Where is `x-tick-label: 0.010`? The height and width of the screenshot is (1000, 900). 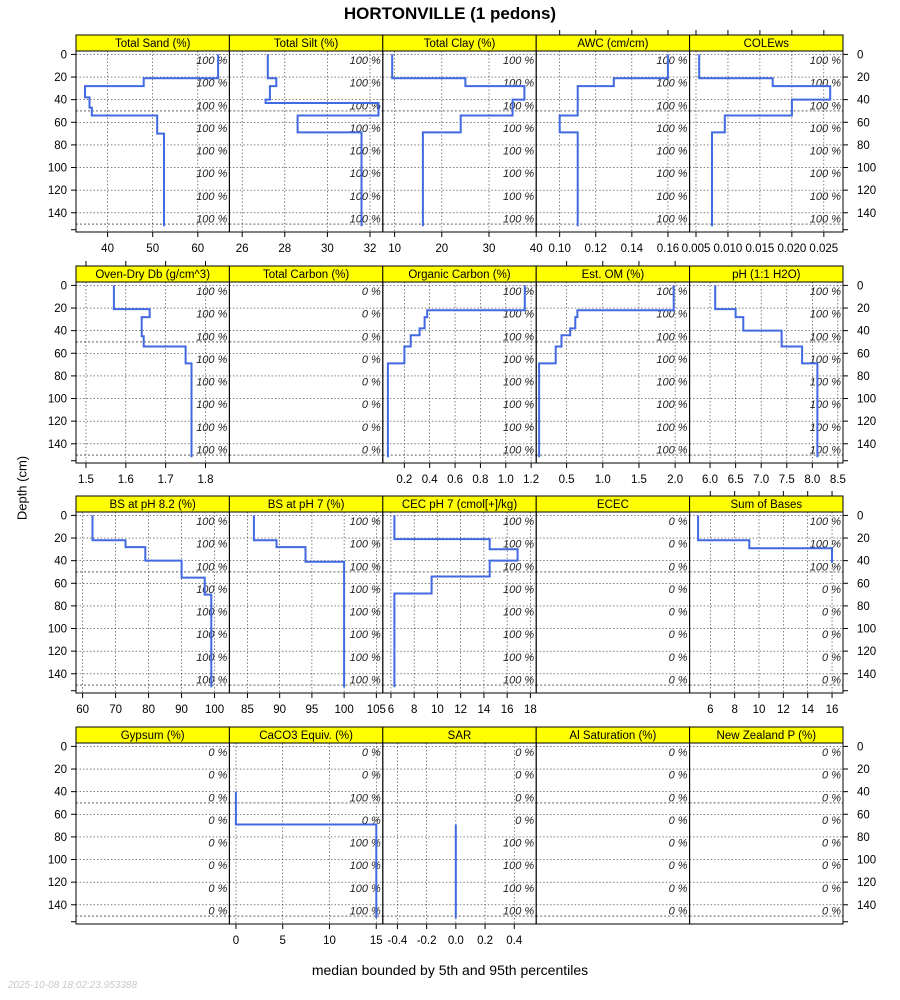 x-tick-label: 0.010 is located at coordinates (728, 249).